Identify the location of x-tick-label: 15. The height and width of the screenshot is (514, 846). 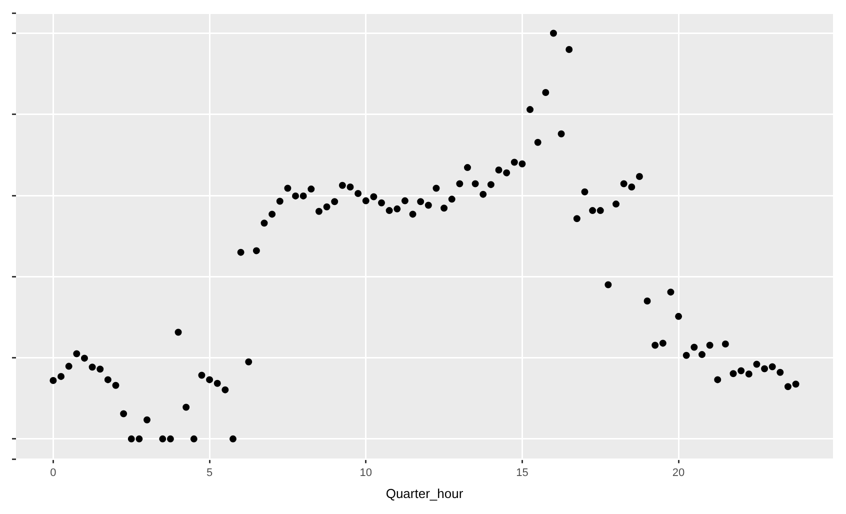
(522, 472).